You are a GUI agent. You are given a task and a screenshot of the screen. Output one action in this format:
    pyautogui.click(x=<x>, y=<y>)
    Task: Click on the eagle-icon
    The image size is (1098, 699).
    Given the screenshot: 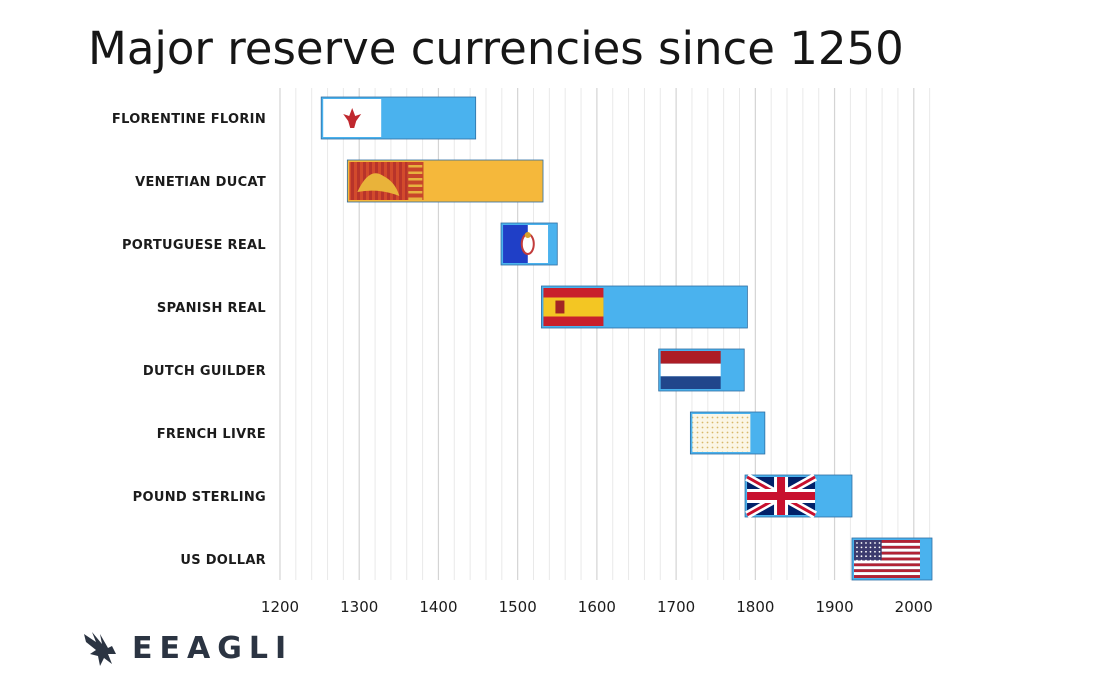 What is the action you would take?
    pyautogui.click(x=100, y=649)
    